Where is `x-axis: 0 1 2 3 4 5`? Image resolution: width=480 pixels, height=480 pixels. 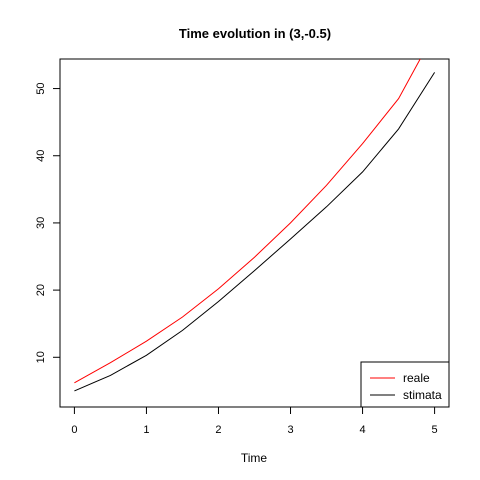
x-axis: 0 1 2 3 4 5 is located at coordinates (254, 421).